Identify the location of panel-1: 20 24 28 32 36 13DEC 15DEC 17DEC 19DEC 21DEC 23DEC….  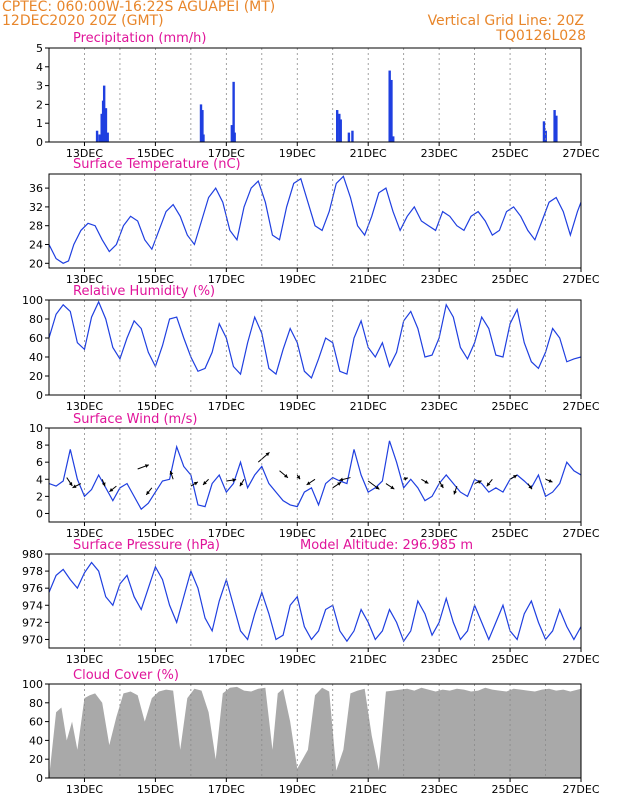
(314, 221).